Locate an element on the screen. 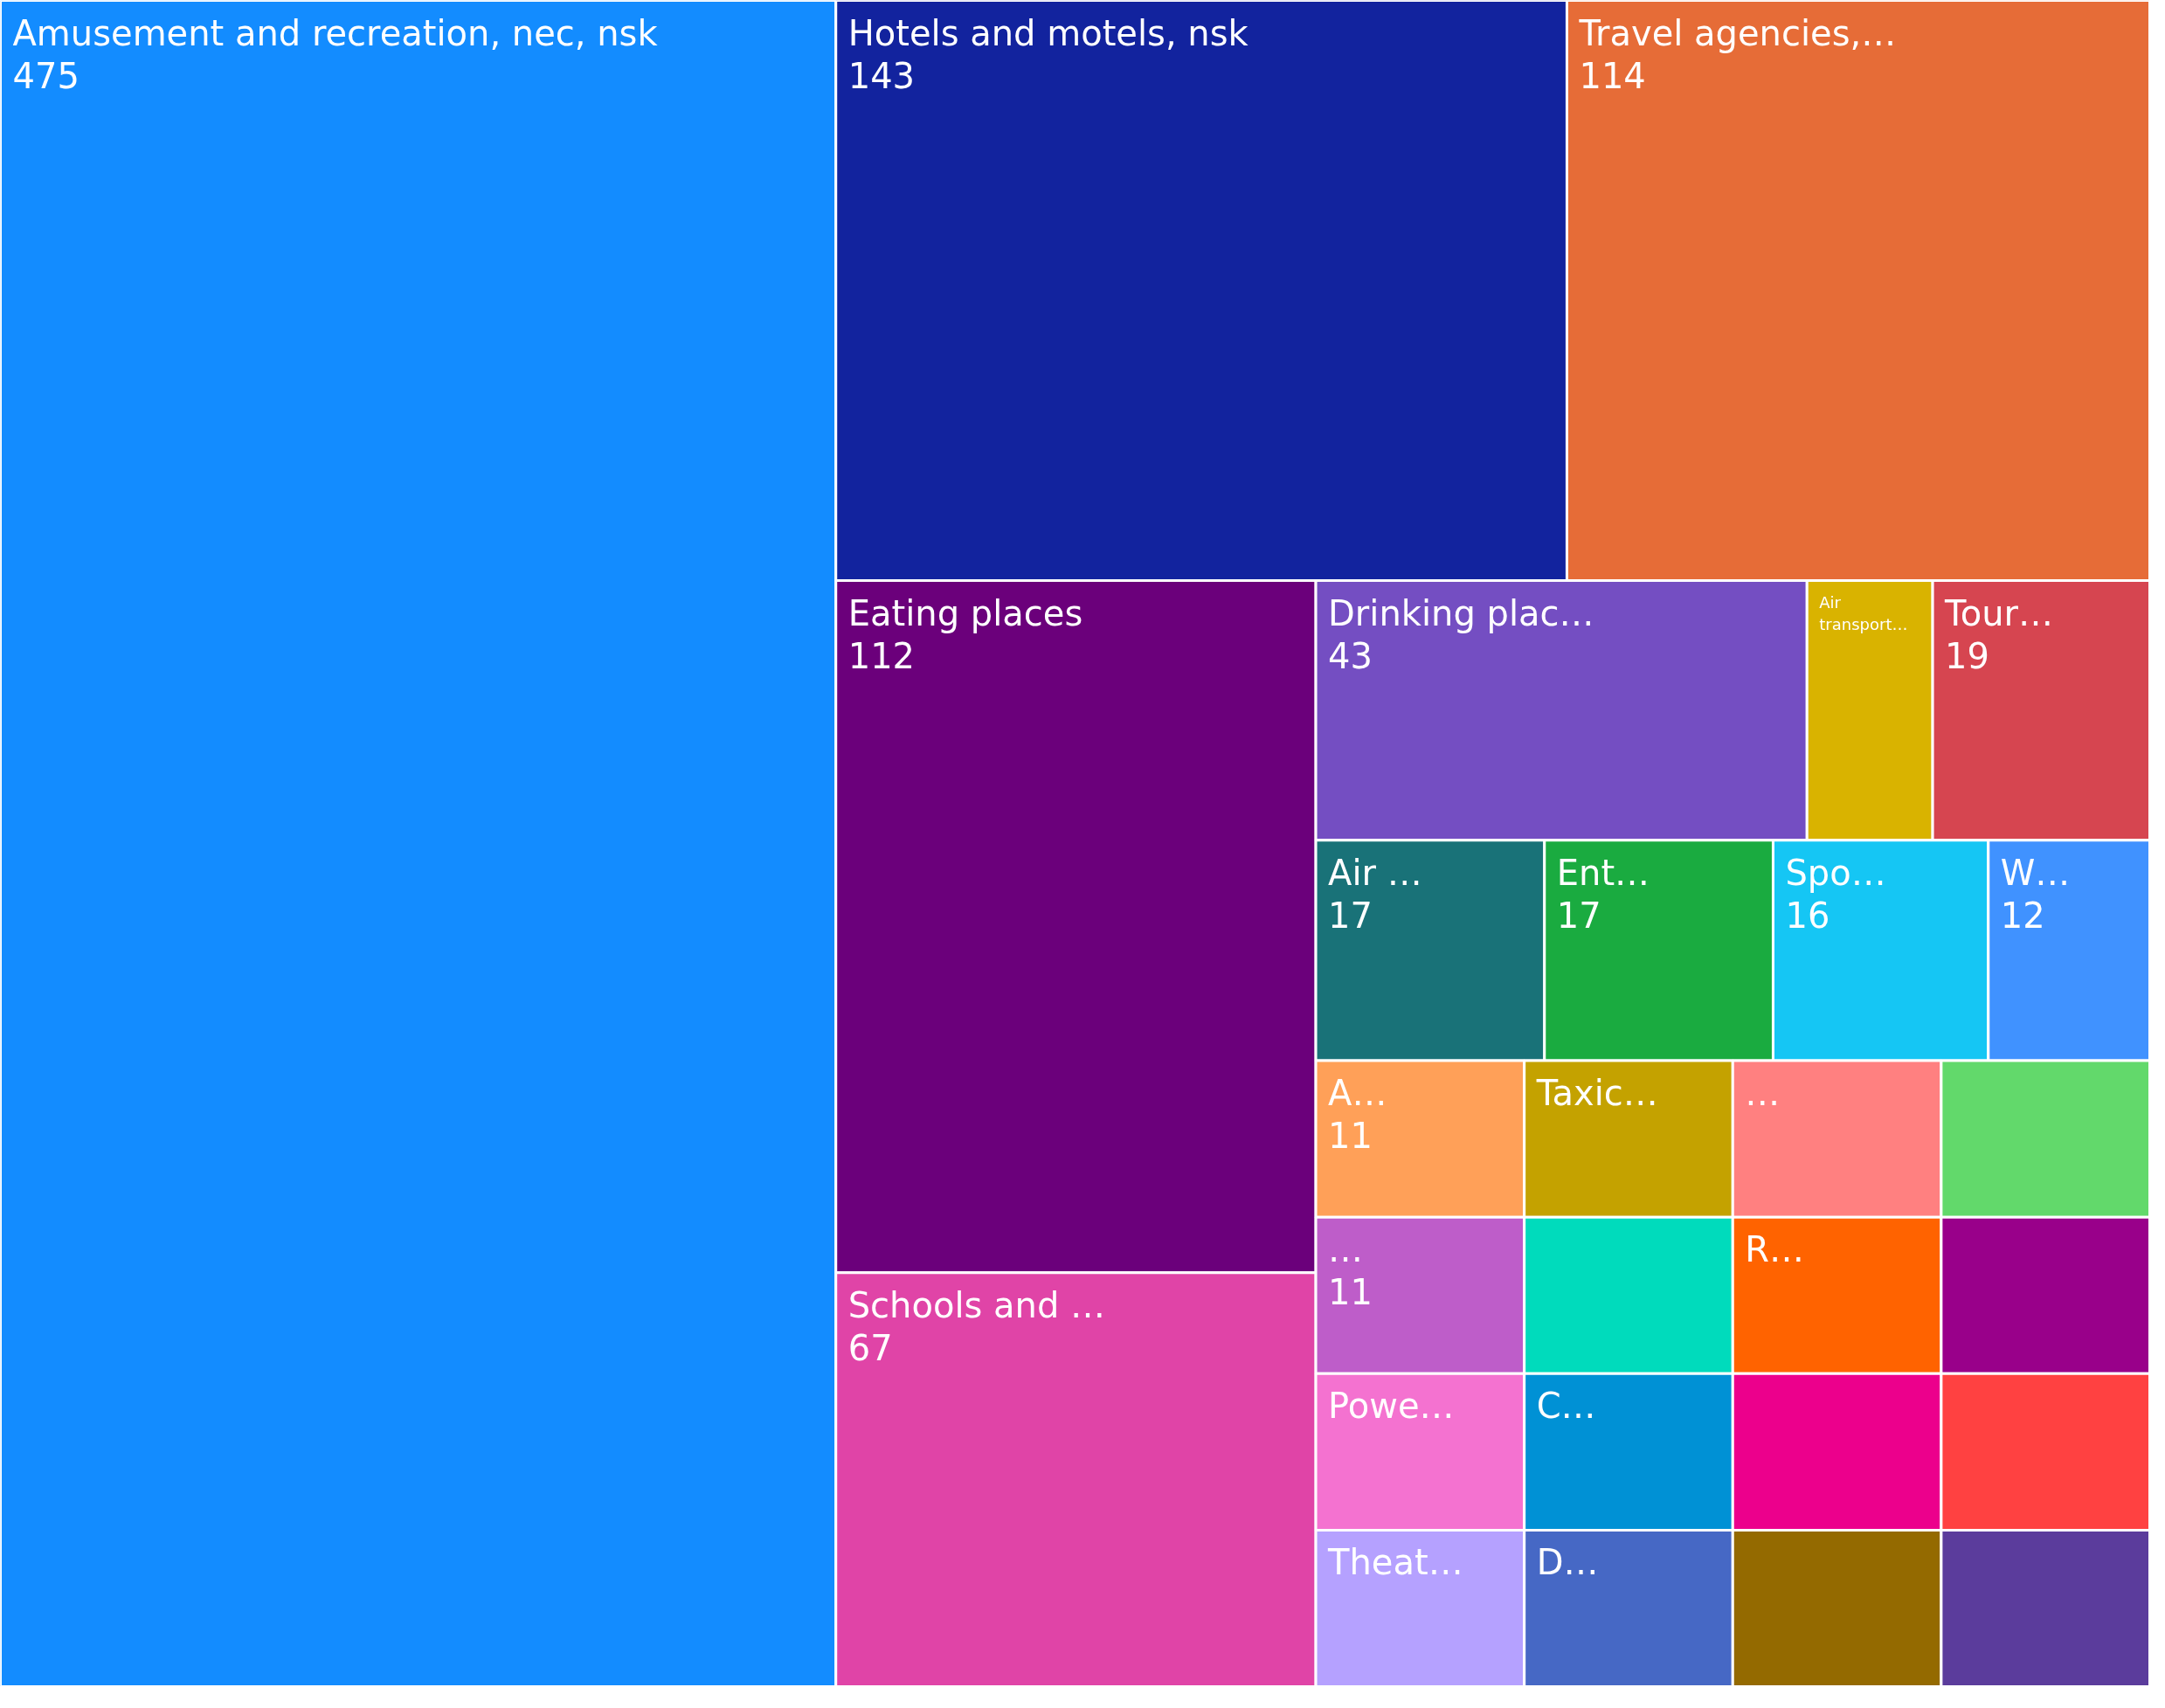 This screenshot has height=1708, width=2165. category-label: Eating places is located at coordinates (965, 612).